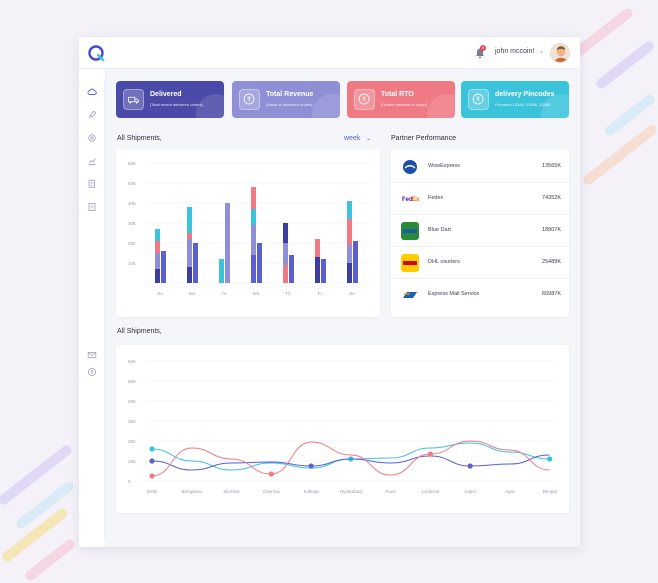  What do you see at coordinates (329, 53) in the screenshot?
I see `top-bar: 3 john mccoin! ⌄` at bounding box center [329, 53].